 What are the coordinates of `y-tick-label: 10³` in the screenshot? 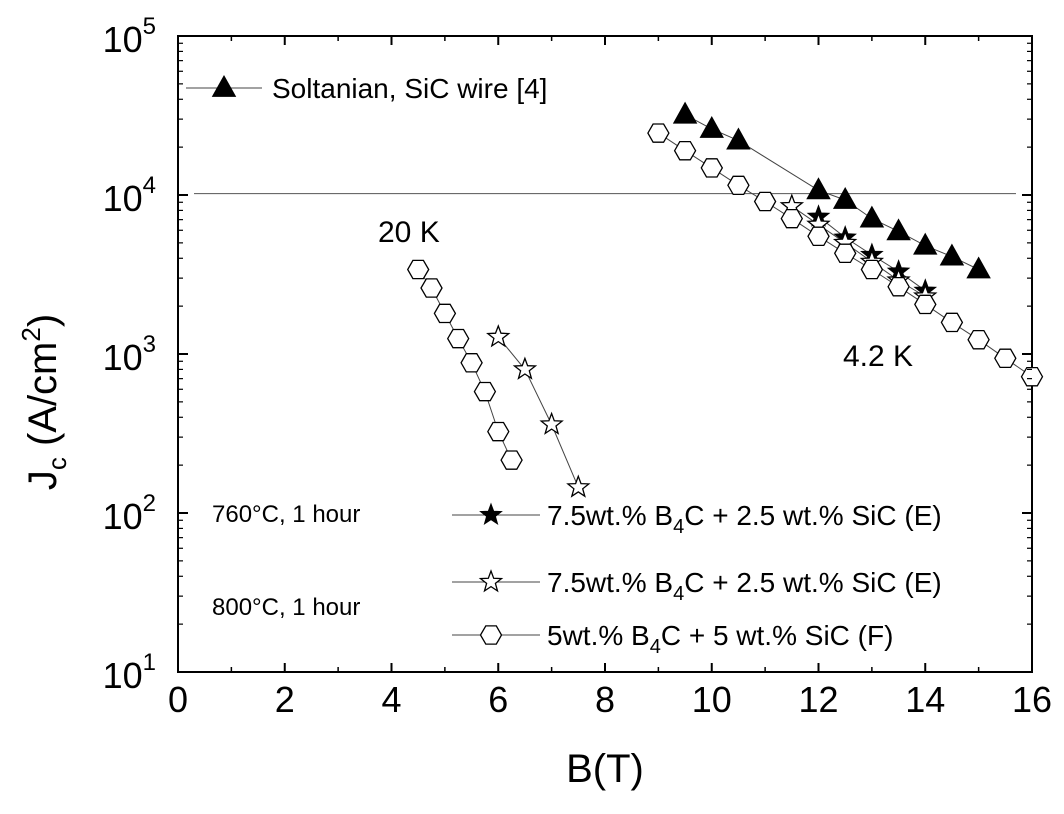 It's located at (129, 354).